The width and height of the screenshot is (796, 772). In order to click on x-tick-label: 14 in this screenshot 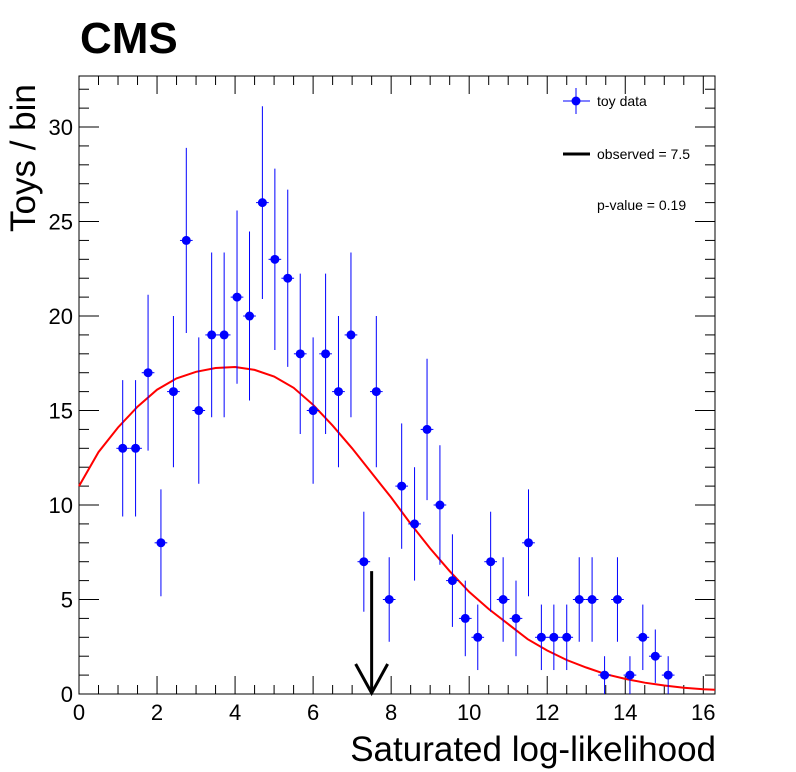, I will do `click(625, 712)`.